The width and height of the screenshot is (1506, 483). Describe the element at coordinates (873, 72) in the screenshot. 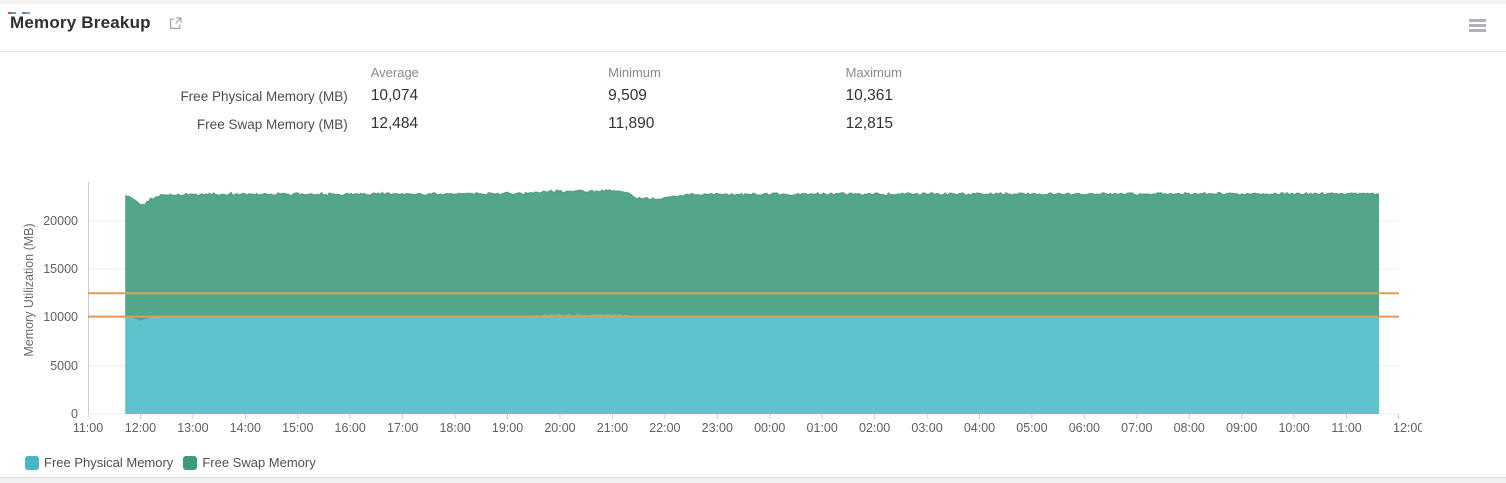

I see `column-header-maximum: Maximum` at that location.